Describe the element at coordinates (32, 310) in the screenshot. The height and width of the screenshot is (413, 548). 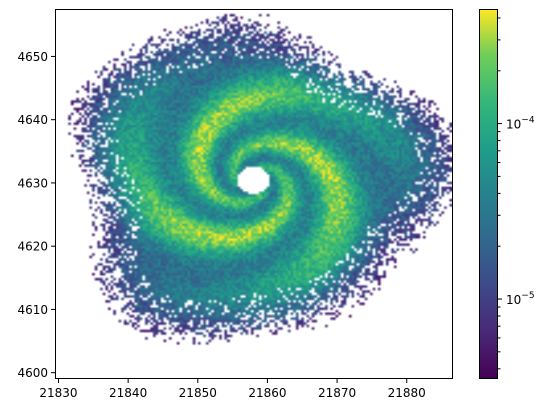
I see `y-tick-label: 4610` at that location.